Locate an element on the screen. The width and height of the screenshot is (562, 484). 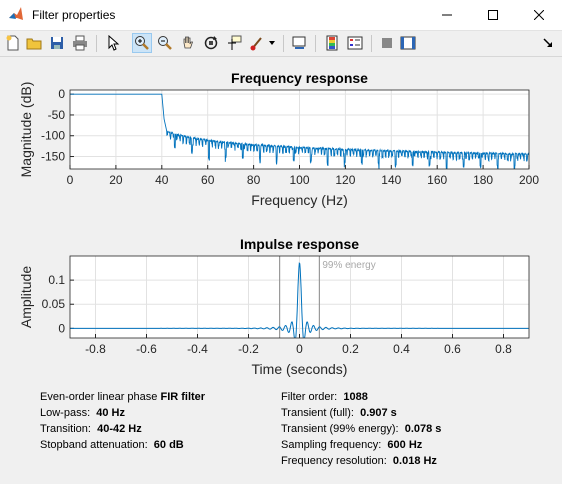
rotate-3d-icon is located at coordinates (211, 43).